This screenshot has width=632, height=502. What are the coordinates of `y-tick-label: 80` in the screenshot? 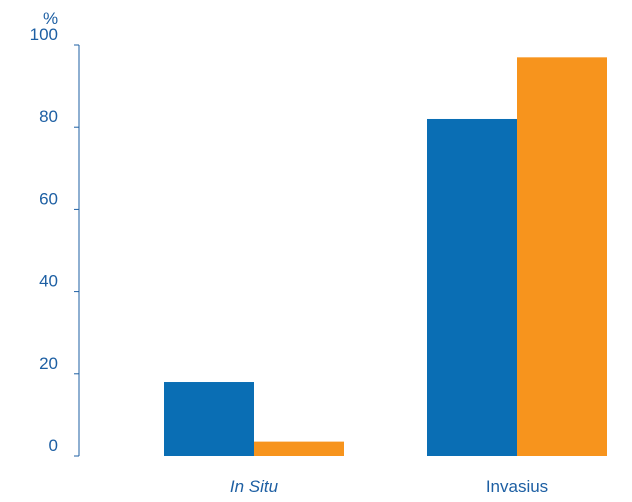 It's located at (48, 116).